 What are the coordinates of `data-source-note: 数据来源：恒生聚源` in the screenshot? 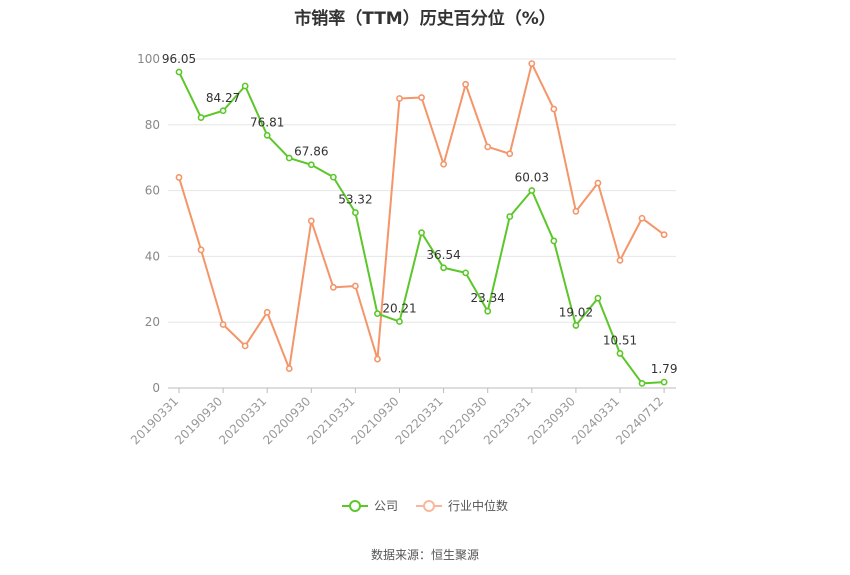 It's located at (424, 555).